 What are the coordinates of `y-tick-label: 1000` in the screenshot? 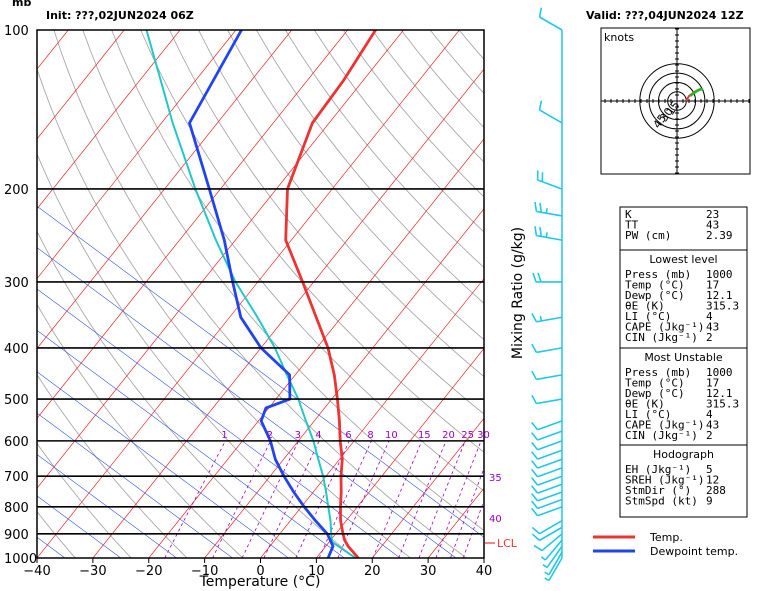 It's located at (20, 559).